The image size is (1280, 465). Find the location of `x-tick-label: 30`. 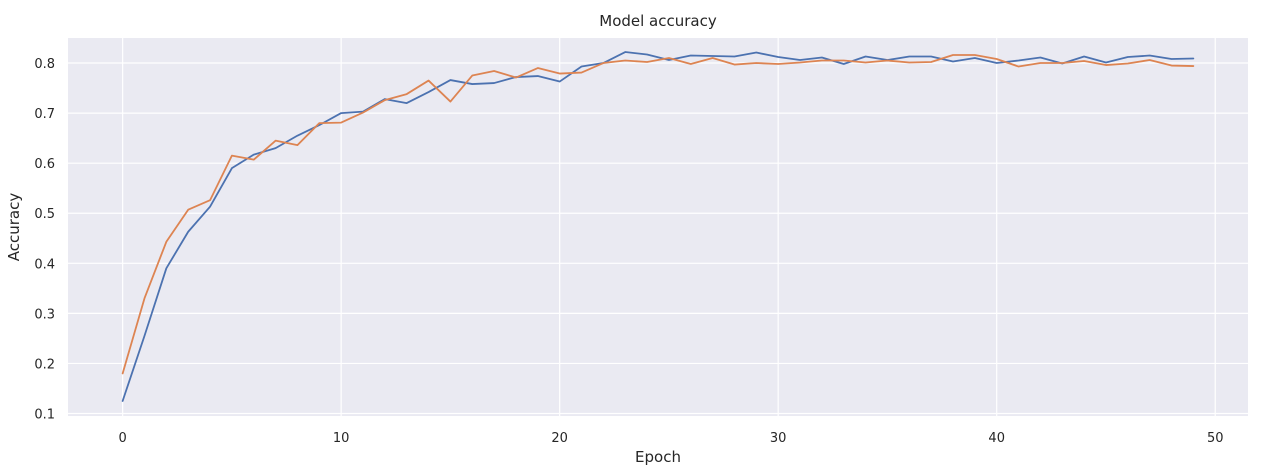

x-tick-label: 30 is located at coordinates (778, 438).